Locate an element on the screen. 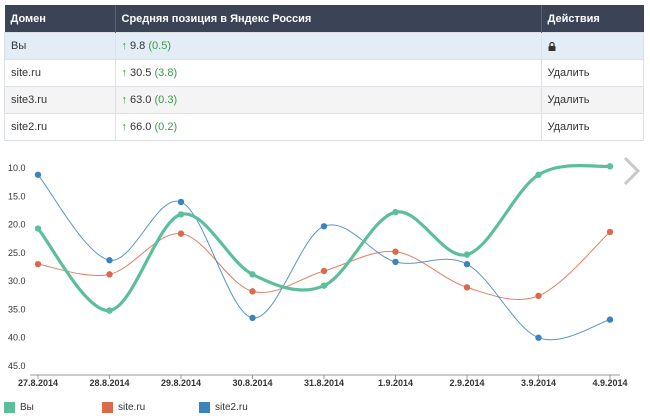 This screenshot has width=650, height=420. position-value: 30.5 is located at coordinates (141, 73).